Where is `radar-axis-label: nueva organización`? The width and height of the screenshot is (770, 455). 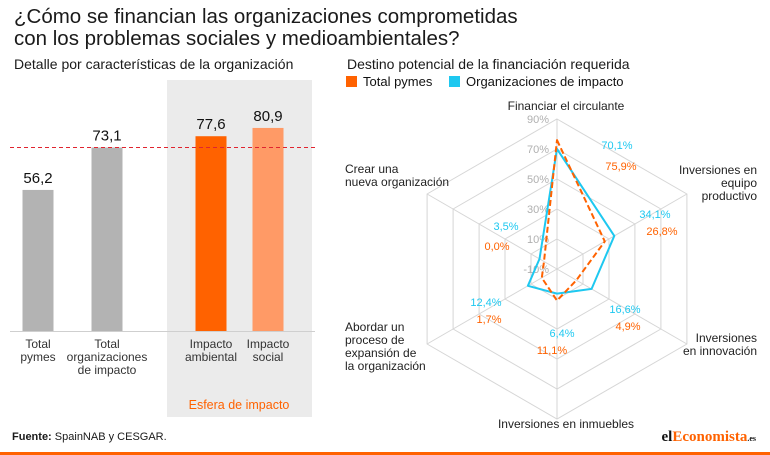
radar-axis-label: nueva organización is located at coordinates (397, 182).